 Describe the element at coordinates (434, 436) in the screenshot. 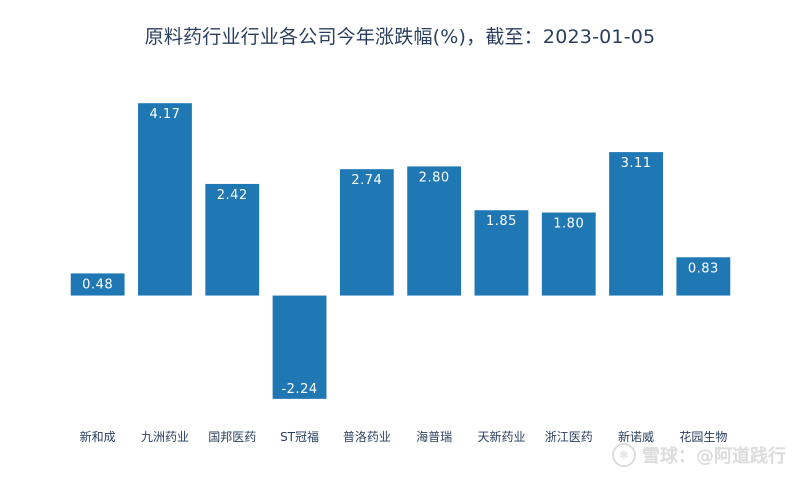

I see `x-tick-label-5: 海普瑞` at that location.